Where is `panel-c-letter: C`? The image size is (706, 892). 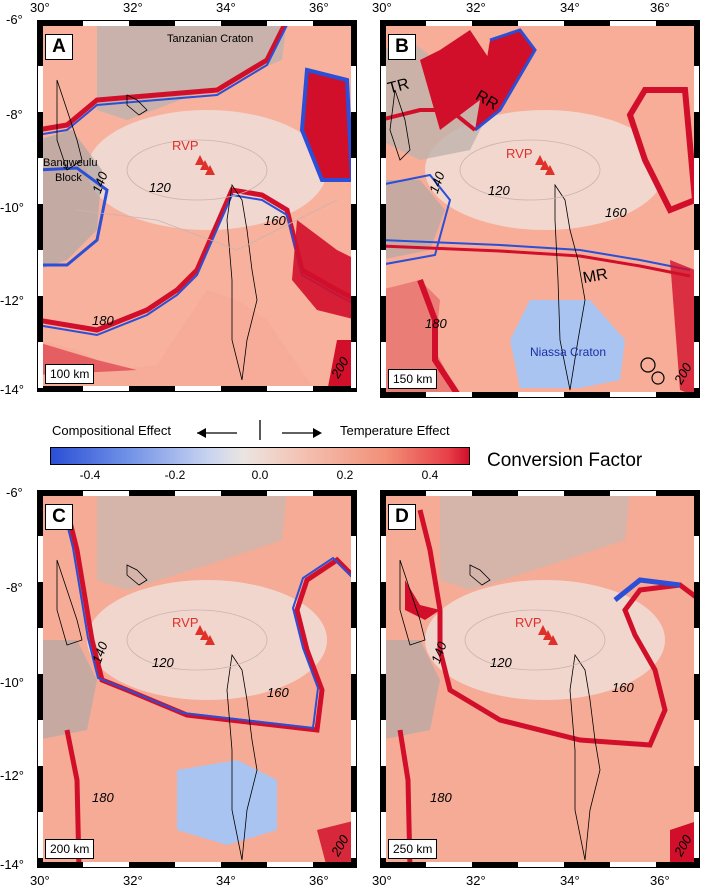
panel-c-letter: C is located at coordinates (59, 517).